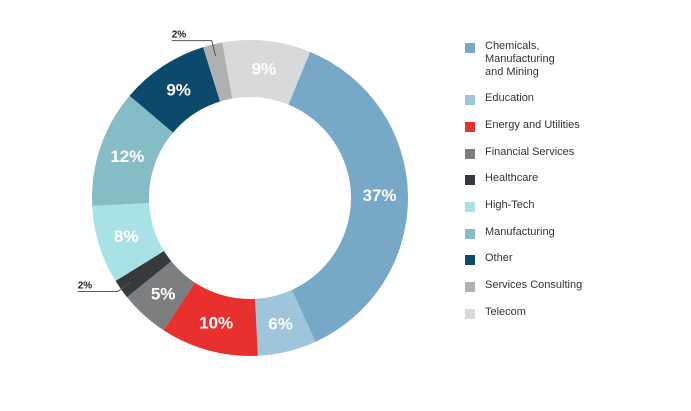  I want to click on legend-item-high-tech: High-Tech, so click(500, 205).